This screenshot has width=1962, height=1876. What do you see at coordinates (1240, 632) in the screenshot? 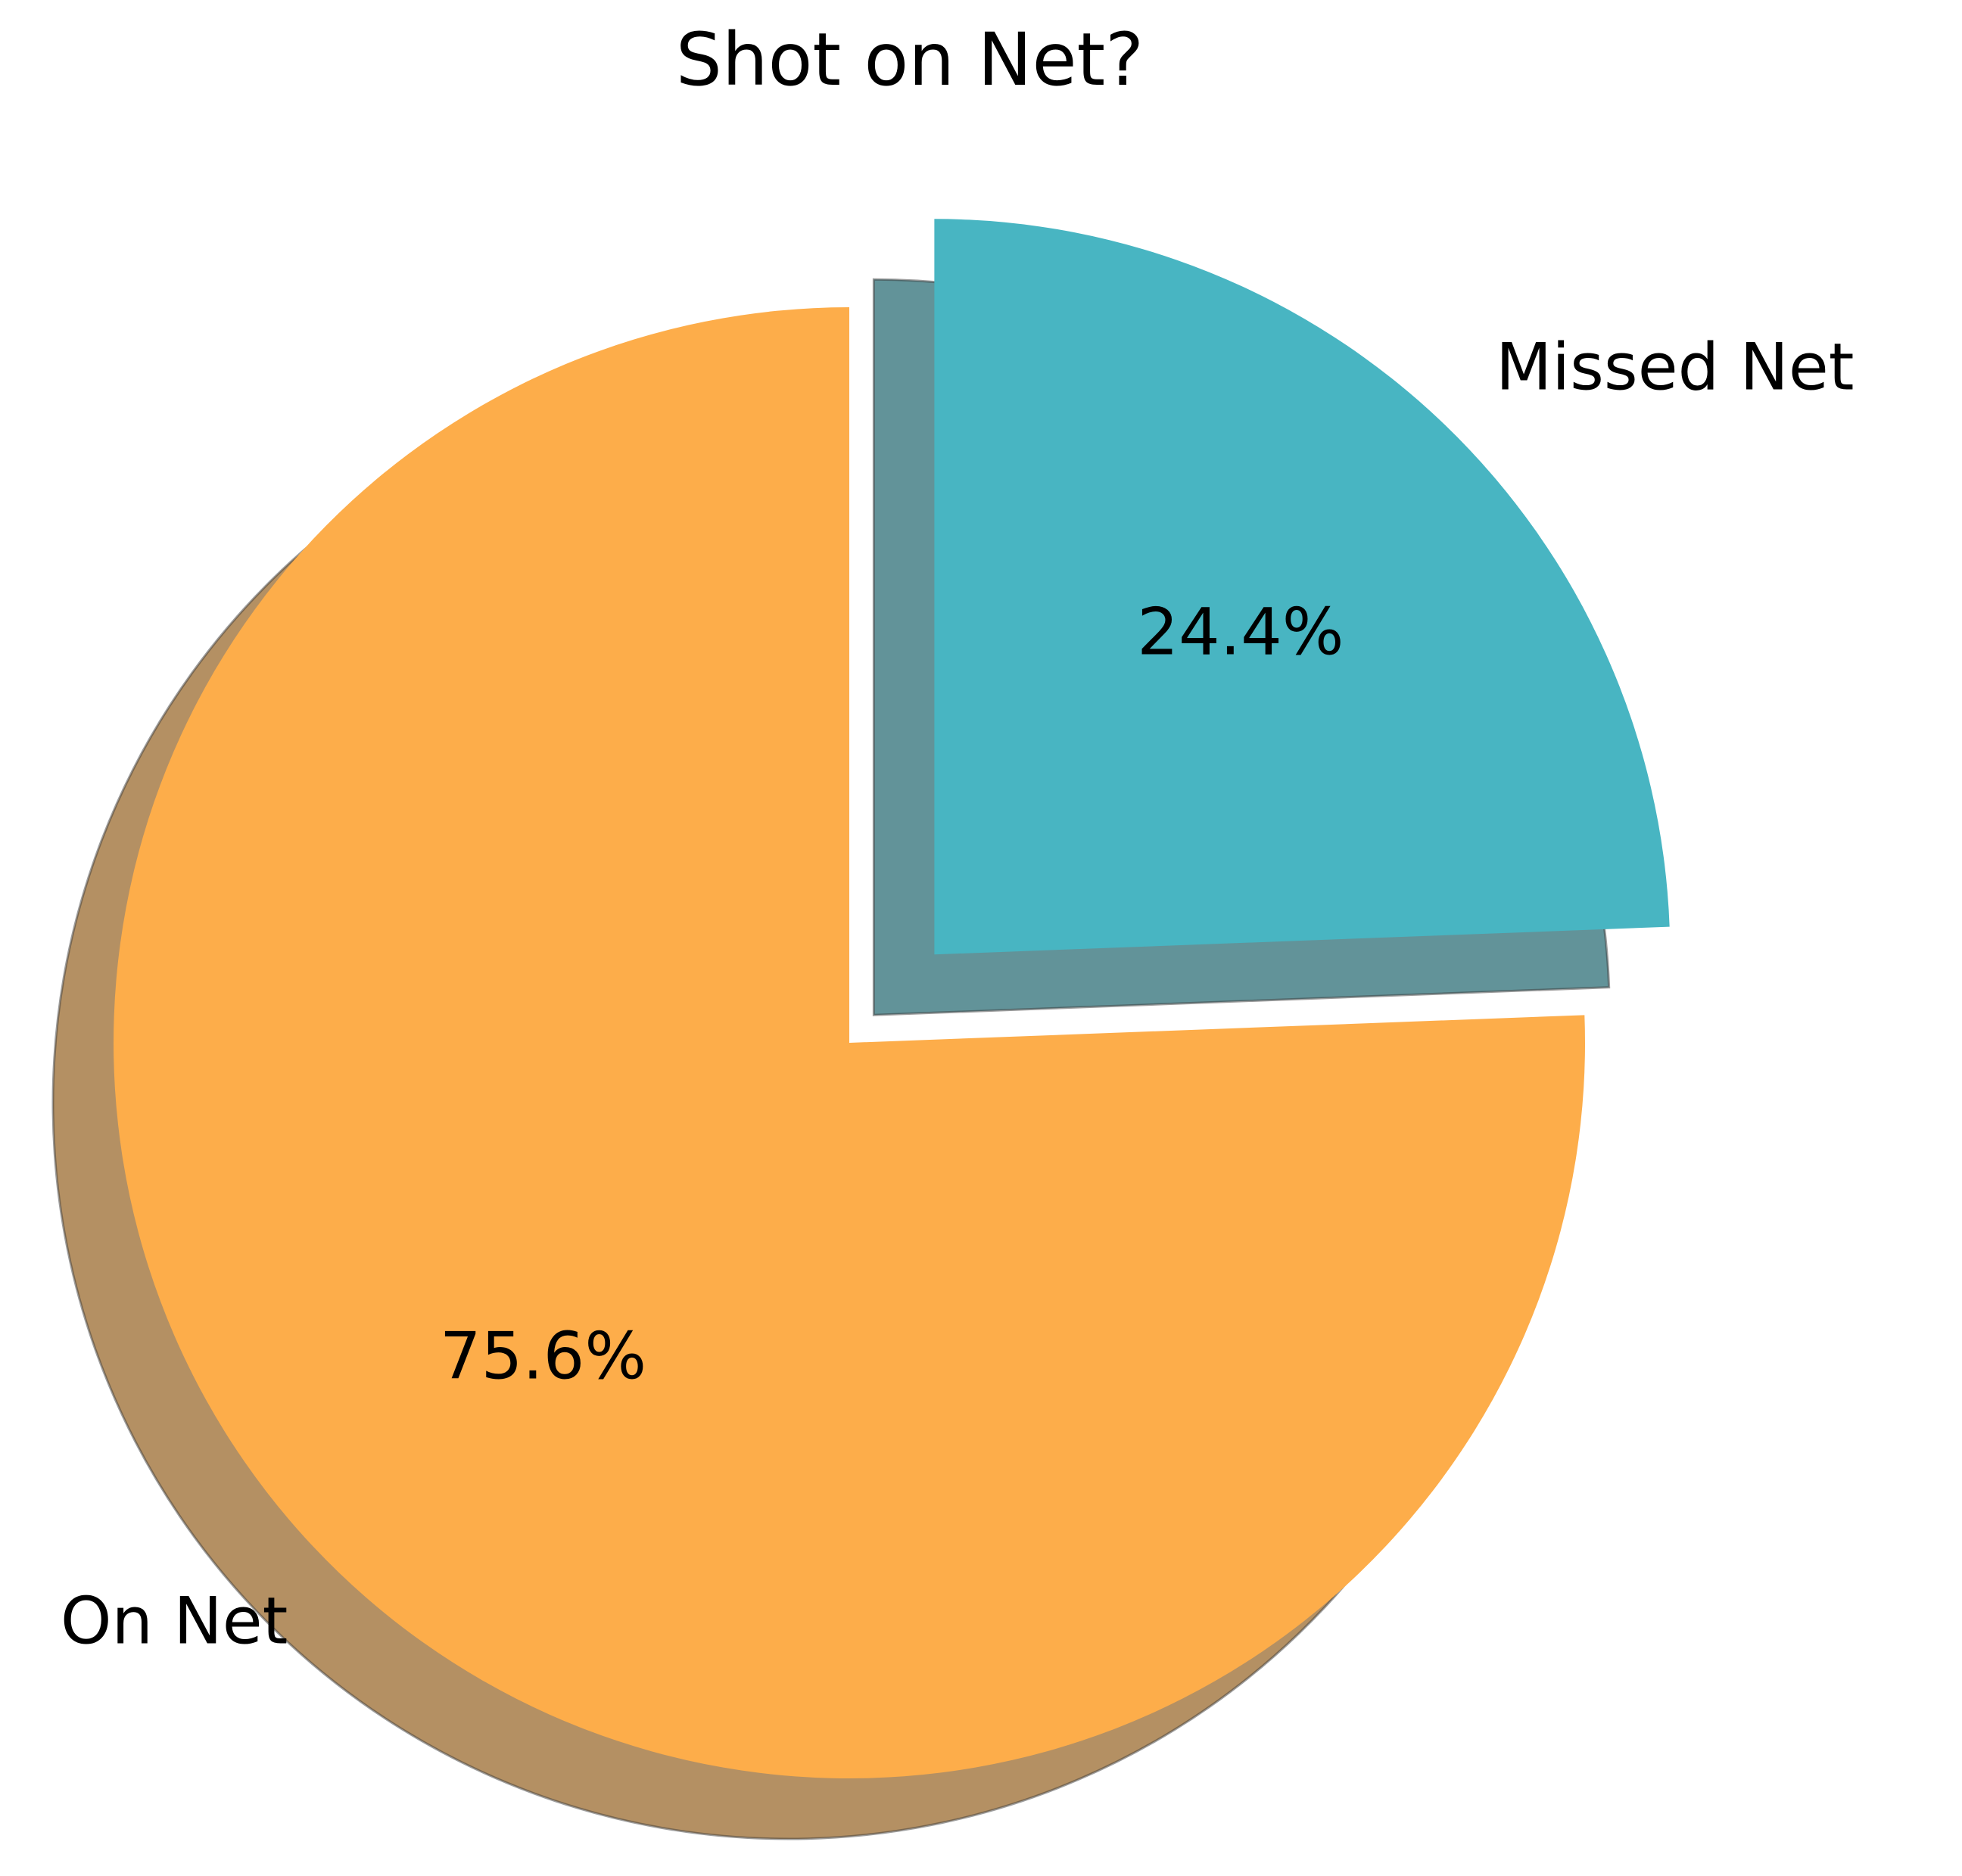
I see `slice-pct-label-missed-net: 24.4%` at bounding box center [1240, 632].